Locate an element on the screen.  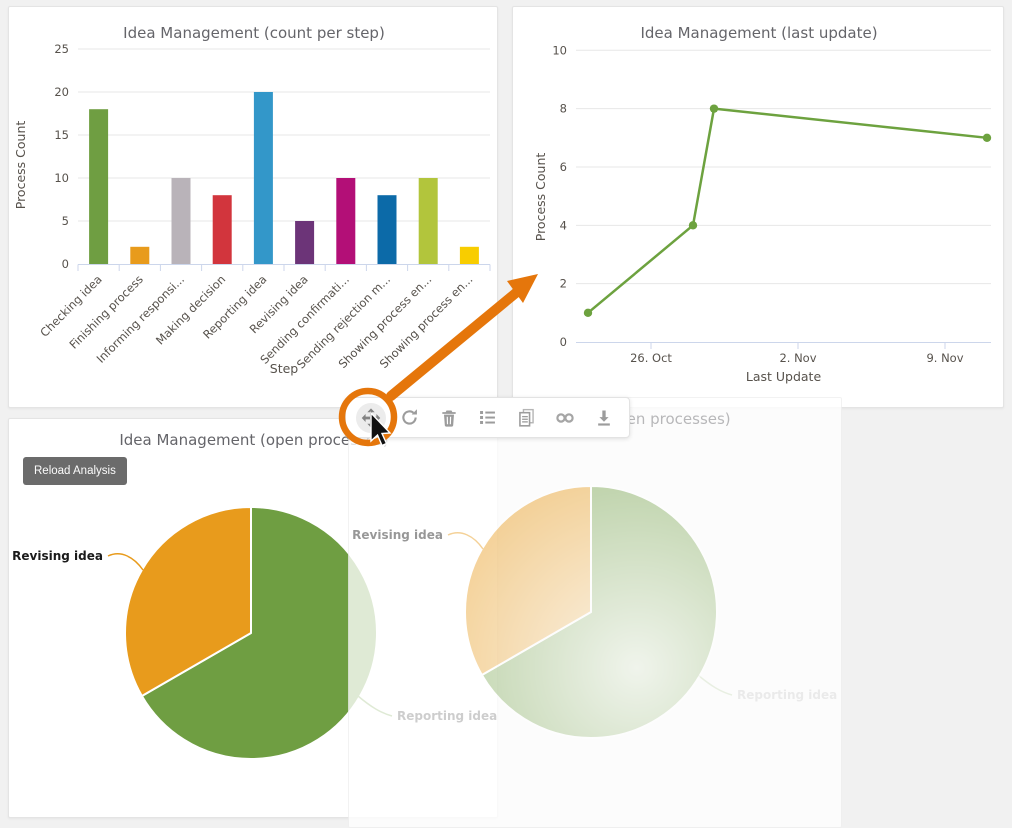
list-button is located at coordinates (487, 418).